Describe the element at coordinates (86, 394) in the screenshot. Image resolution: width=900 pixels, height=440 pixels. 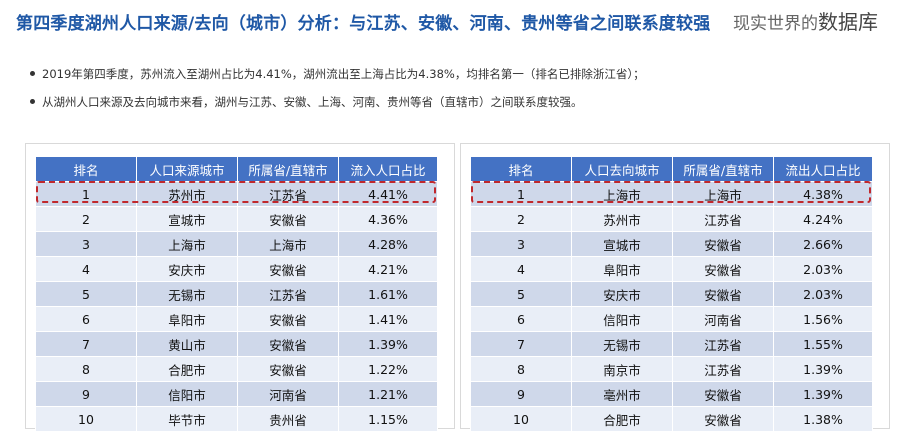
I see `table-cell: 9` at that location.